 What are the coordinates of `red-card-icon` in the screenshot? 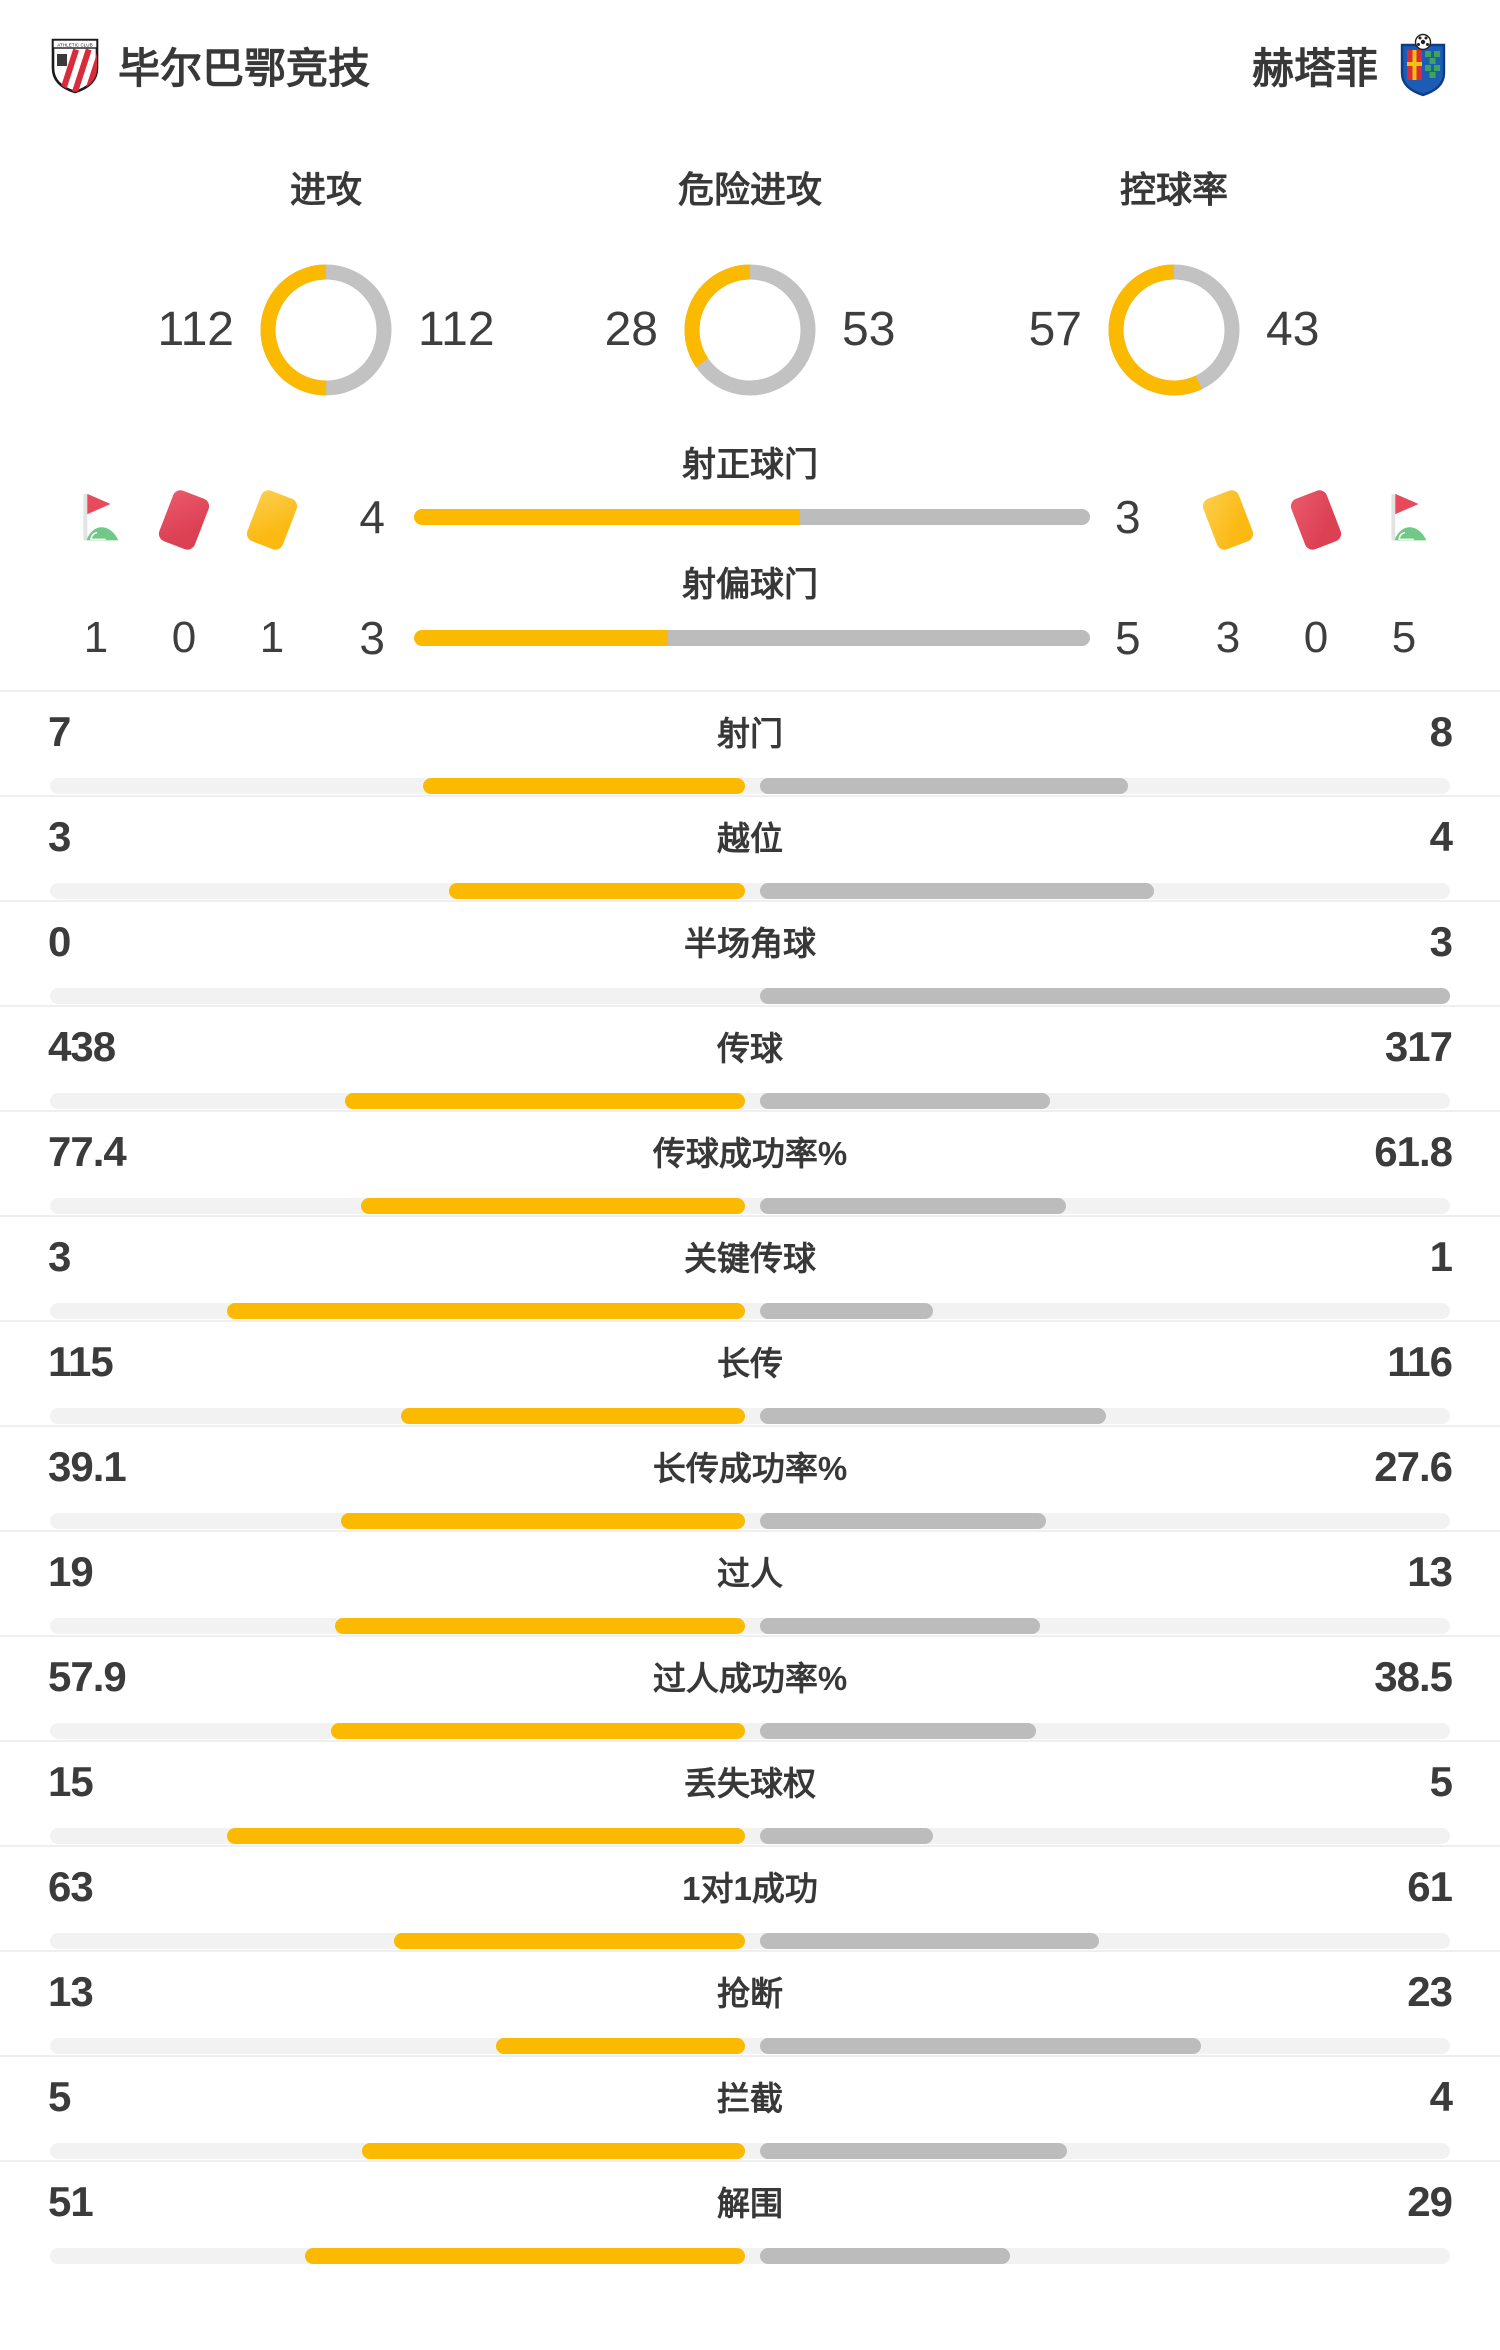 It's located at (184, 520).